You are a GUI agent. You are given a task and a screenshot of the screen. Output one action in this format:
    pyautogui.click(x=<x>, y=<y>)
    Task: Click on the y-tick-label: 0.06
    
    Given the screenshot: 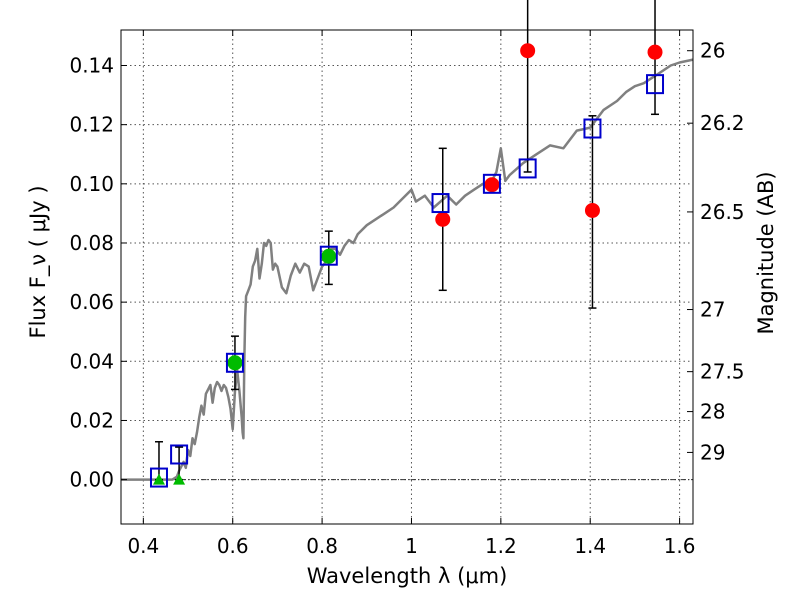 What is the action you would take?
    pyautogui.click(x=91, y=302)
    